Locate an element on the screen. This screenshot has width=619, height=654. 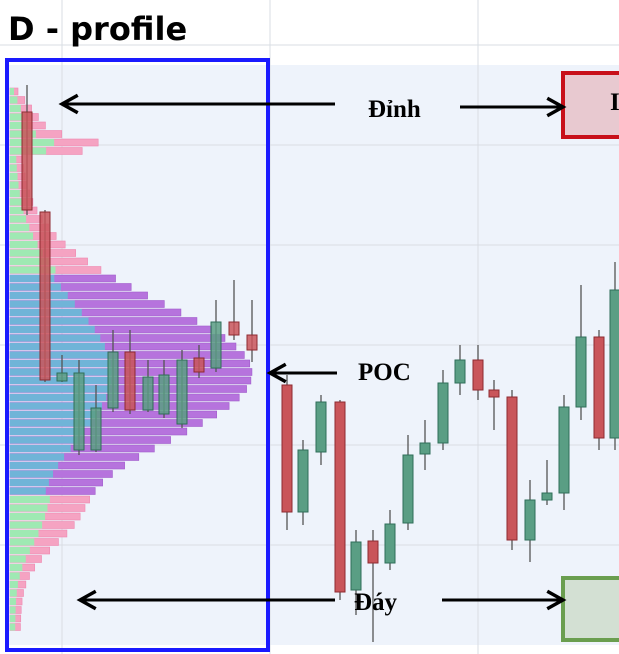
title: D - profile is located at coordinates (97, 29).